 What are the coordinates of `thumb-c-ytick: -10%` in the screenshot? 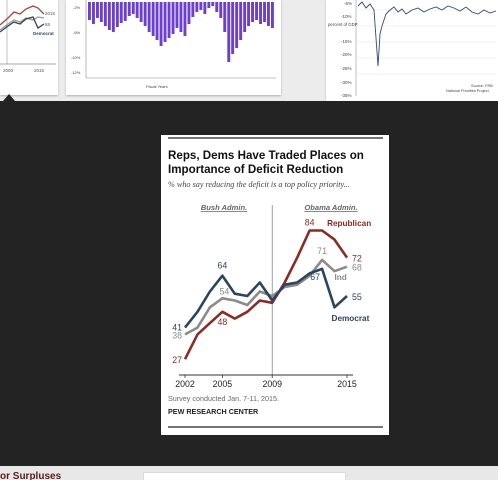 It's located at (346, 16).